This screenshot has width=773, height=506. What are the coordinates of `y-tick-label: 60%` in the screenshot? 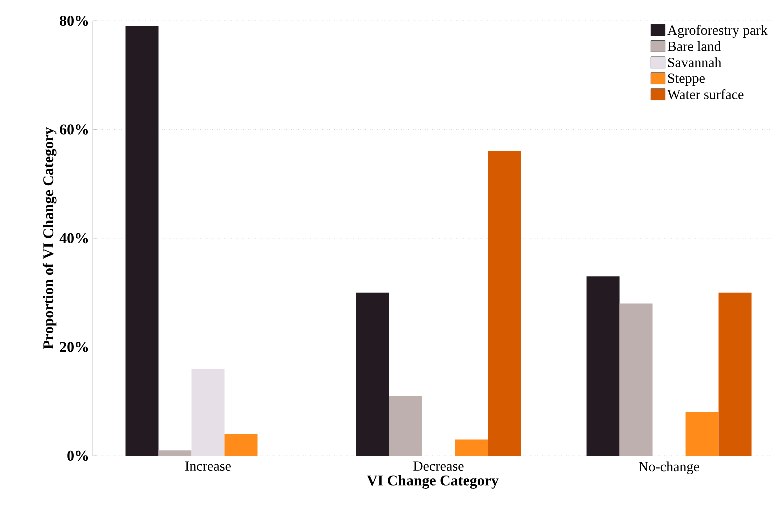 It's located at (74, 129).